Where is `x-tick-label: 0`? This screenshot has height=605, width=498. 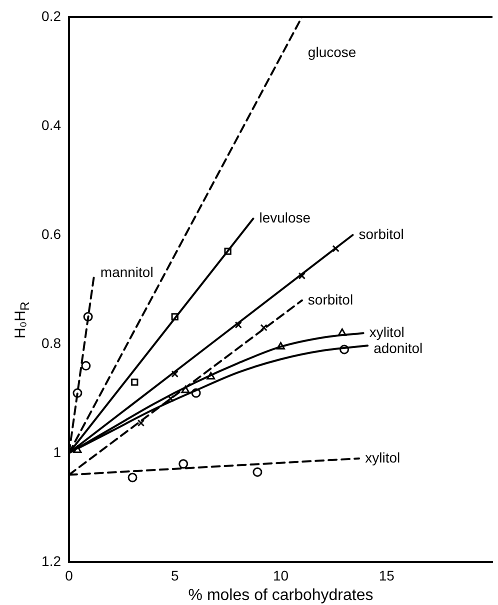
x-tick-label: 0 is located at coordinates (69, 575).